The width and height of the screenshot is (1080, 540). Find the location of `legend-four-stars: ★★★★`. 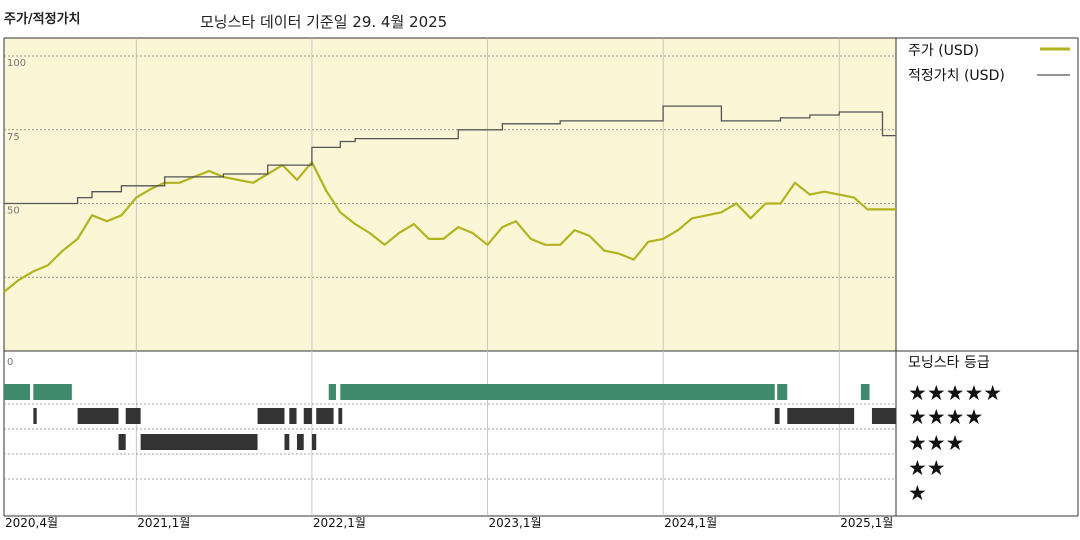

legend-four-stars: ★★★★ is located at coordinates (945, 417).